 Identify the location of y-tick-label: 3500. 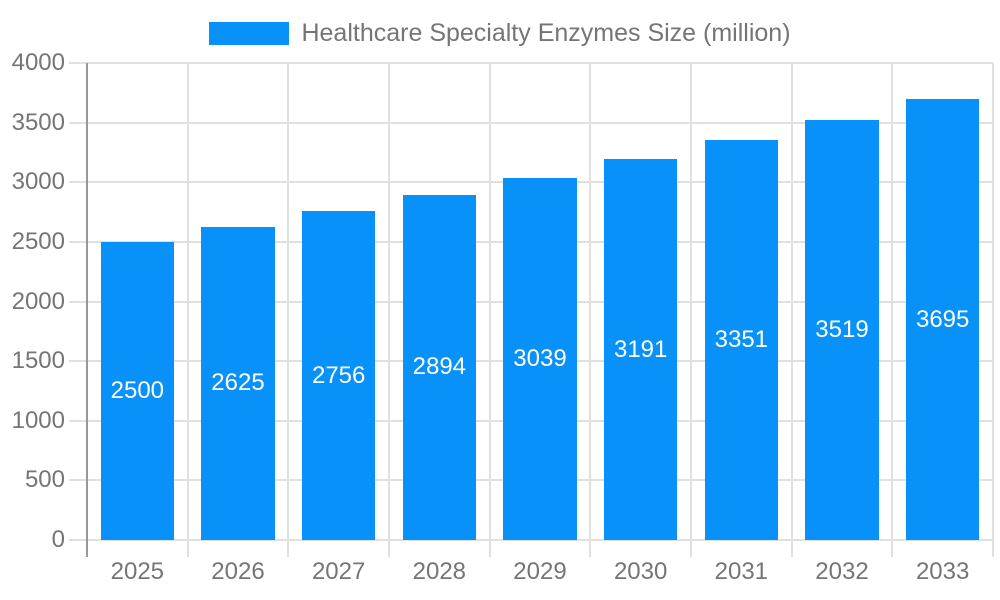
(38, 122).